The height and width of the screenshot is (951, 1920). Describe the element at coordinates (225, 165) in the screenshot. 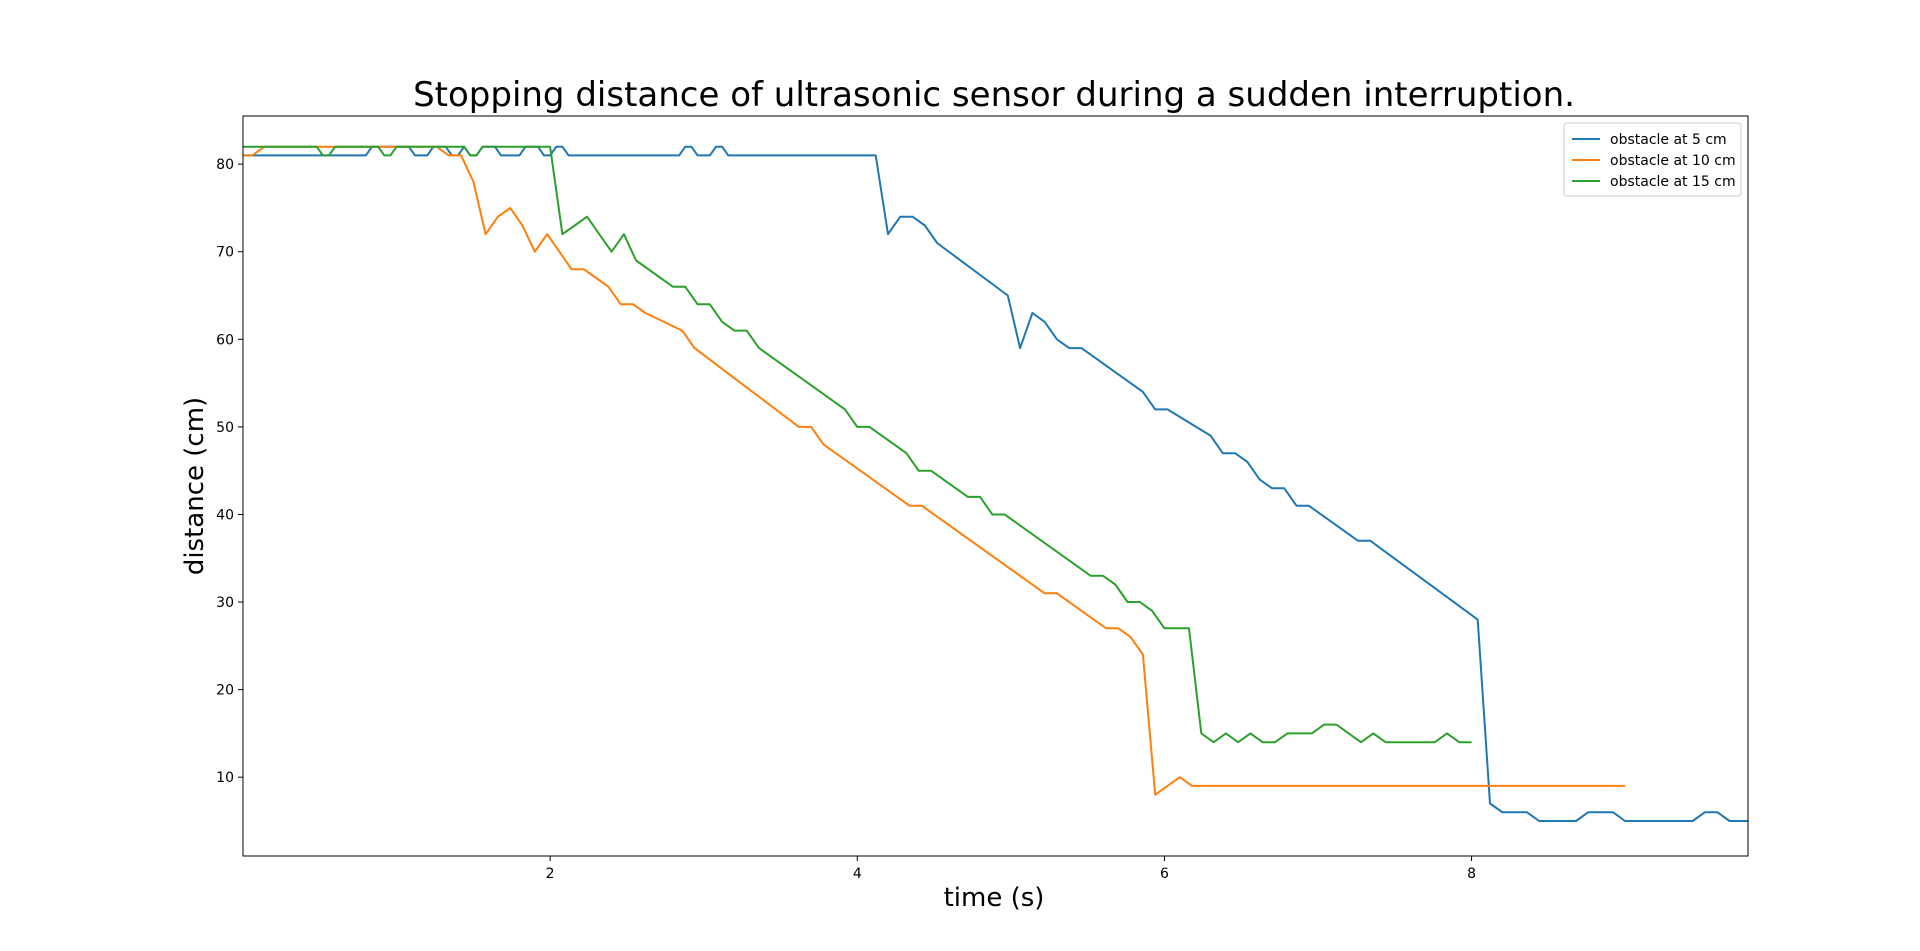

I see `y-tick-label: 80` at that location.